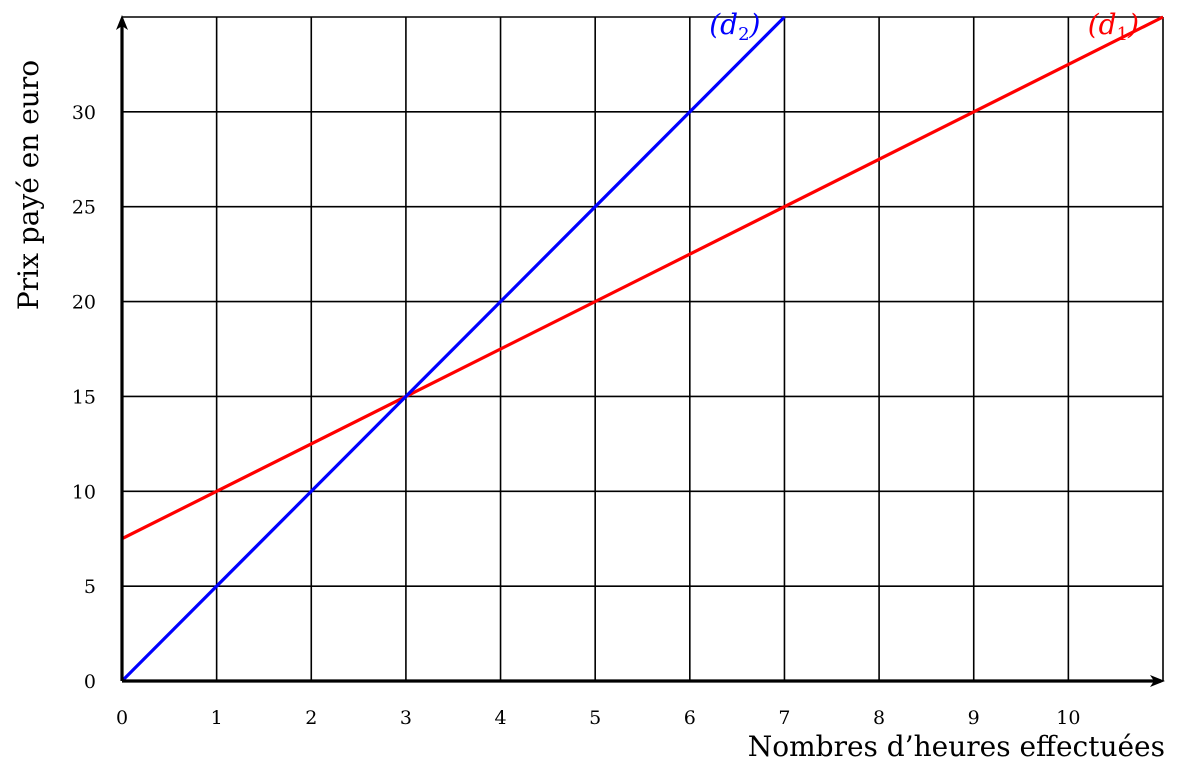 The width and height of the screenshot is (1198, 762). I want to click on x-tick-label: 6, so click(690, 718).